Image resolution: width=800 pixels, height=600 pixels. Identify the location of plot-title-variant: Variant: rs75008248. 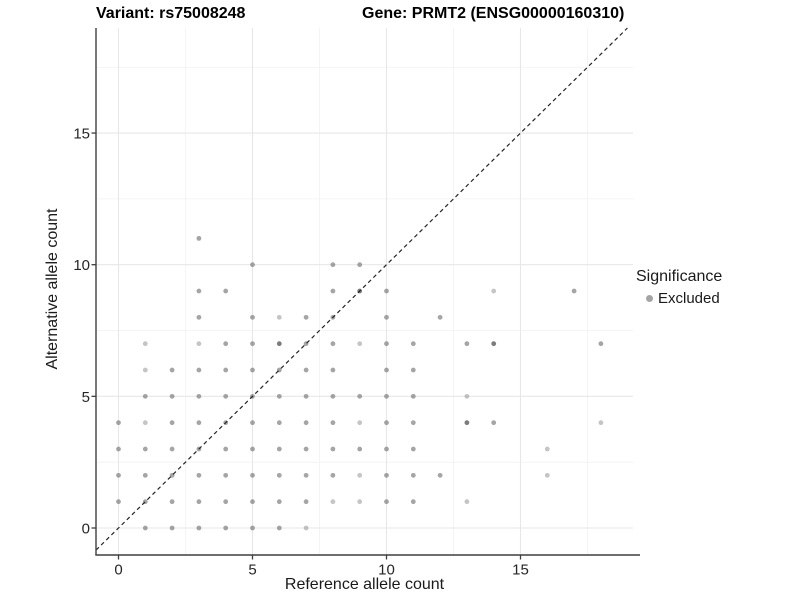
(171, 13).